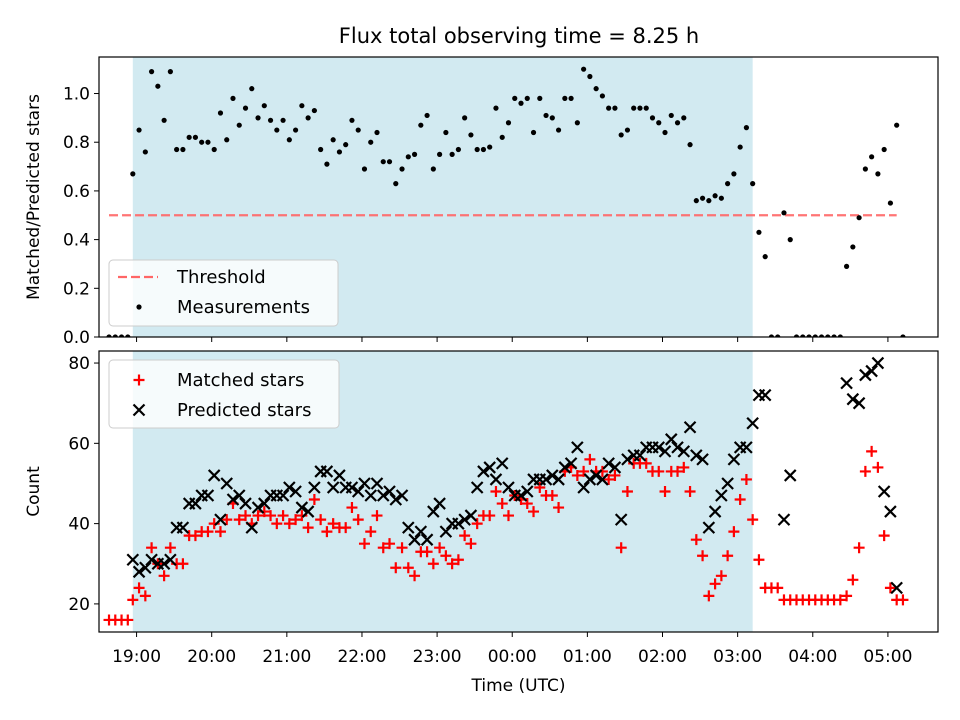 This screenshot has width=960, height=720. Describe the element at coordinates (76, 241) in the screenshot. I see `y-tick-label: 0.4` at that location.